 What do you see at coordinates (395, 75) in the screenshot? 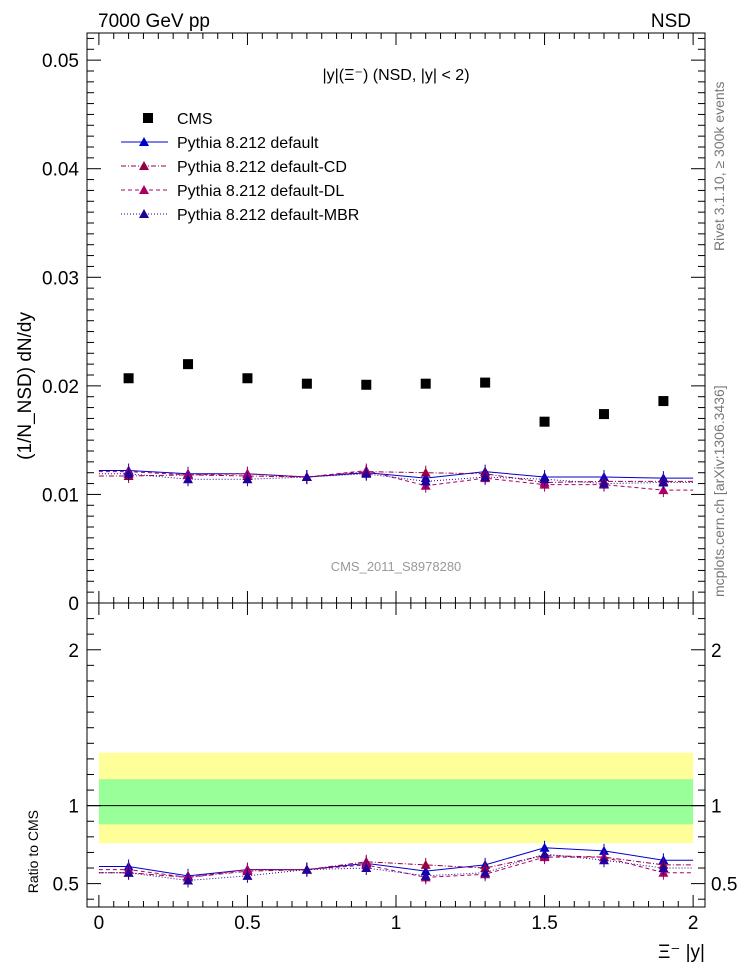
I see `main-title: |y|(Ξ⁻) (NSD, |y| < 2)` at bounding box center [395, 75].